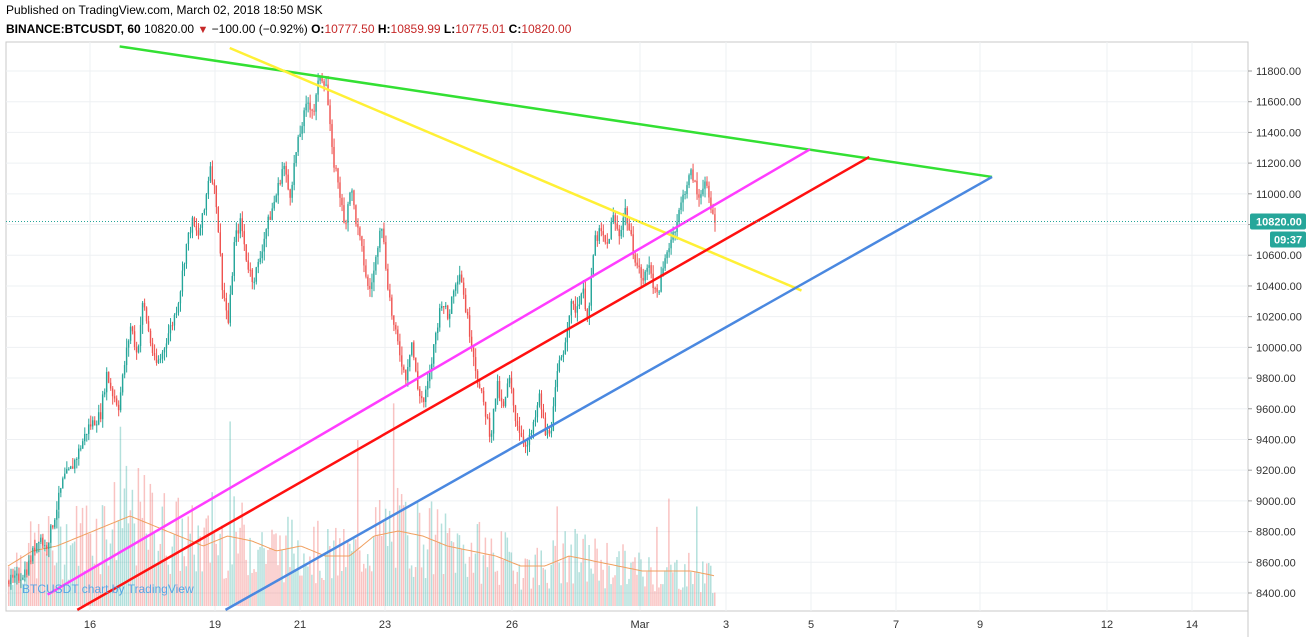  I want to click on x-tick-label: 9, so click(980, 625).